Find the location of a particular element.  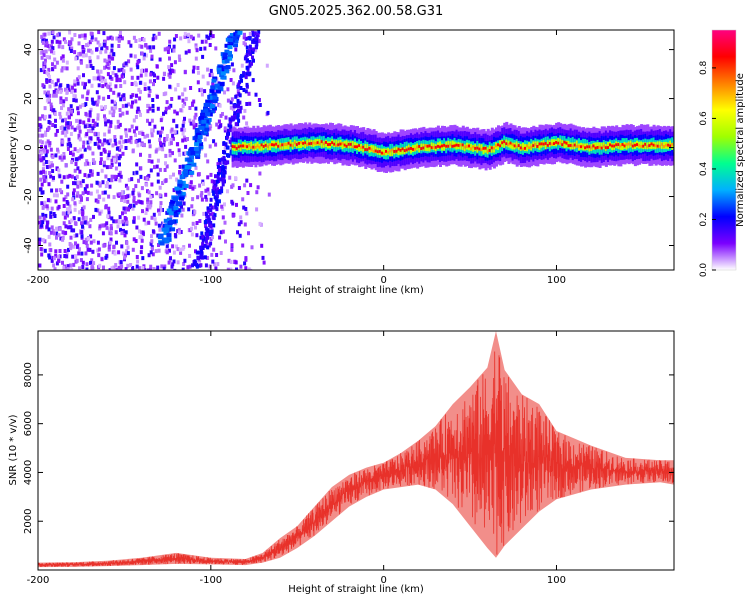

colorbar-ticks: 0.00.20.40.60.8 is located at coordinates (707, 168).